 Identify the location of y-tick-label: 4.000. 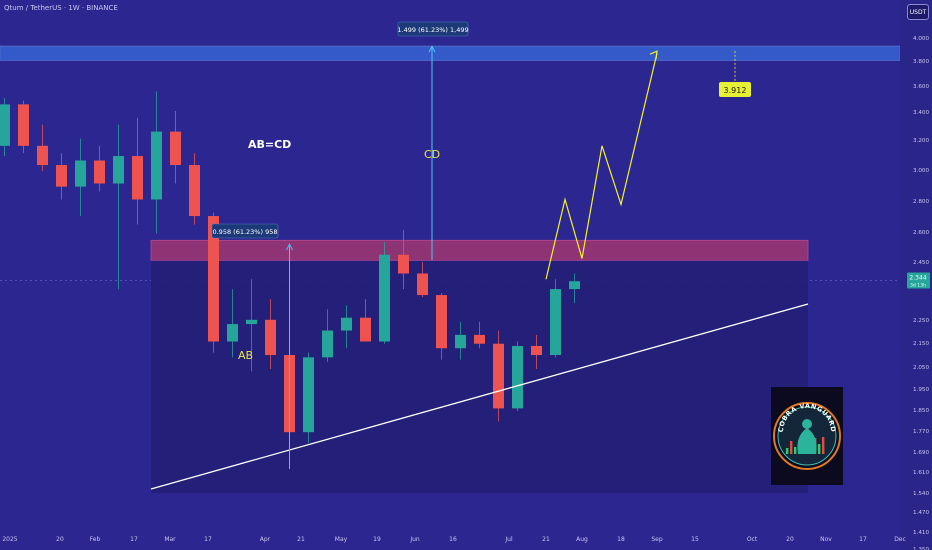
(921, 39).